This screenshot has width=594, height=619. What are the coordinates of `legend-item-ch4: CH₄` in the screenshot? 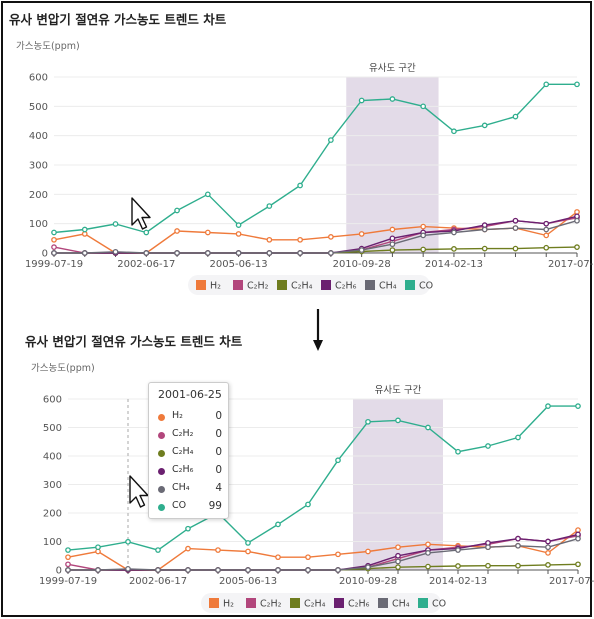 It's located at (388, 286).